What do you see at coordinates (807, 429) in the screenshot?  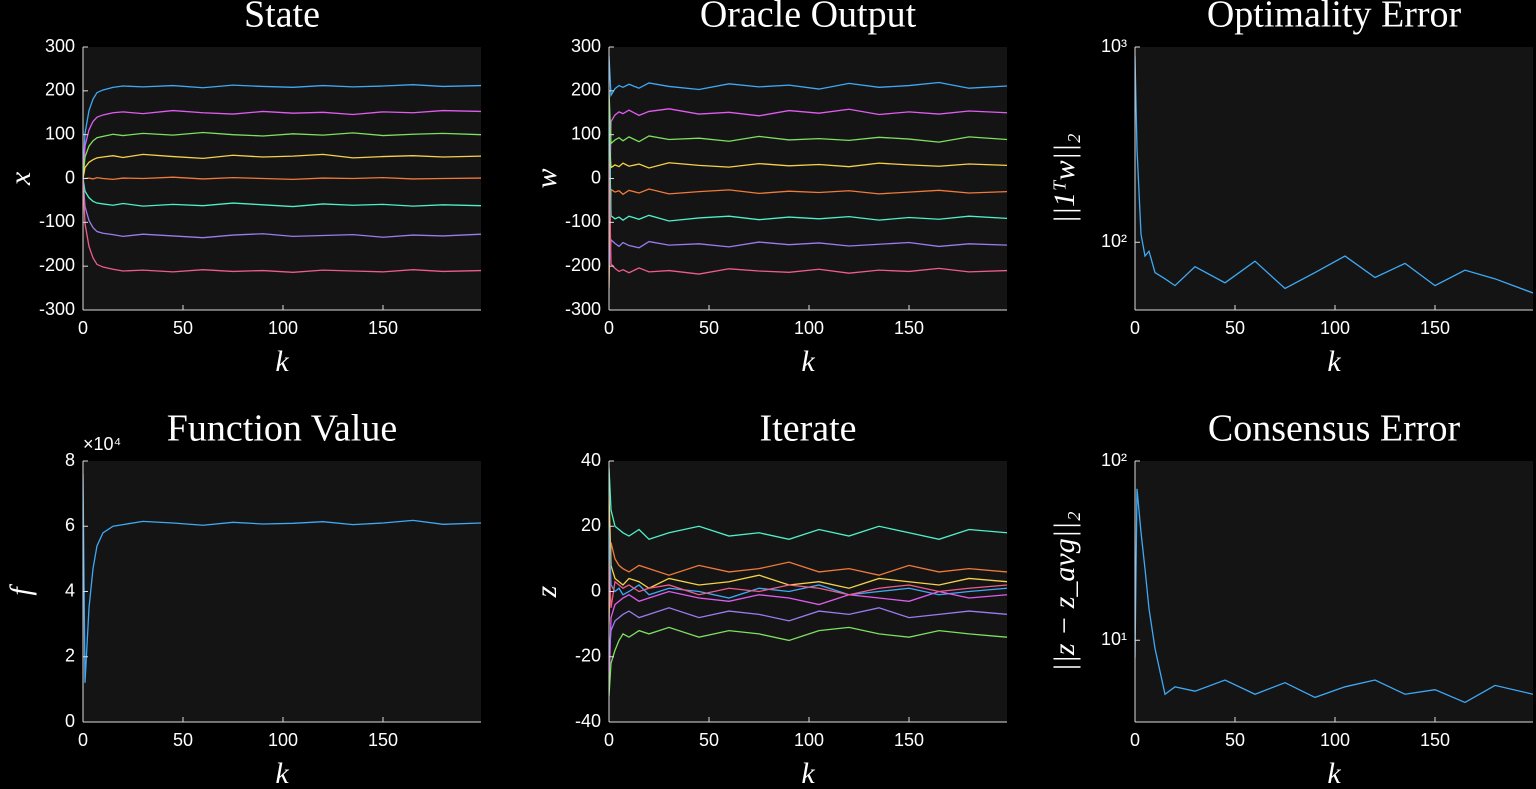 I see `chart-title: Iterate` at bounding box center [807, 429].